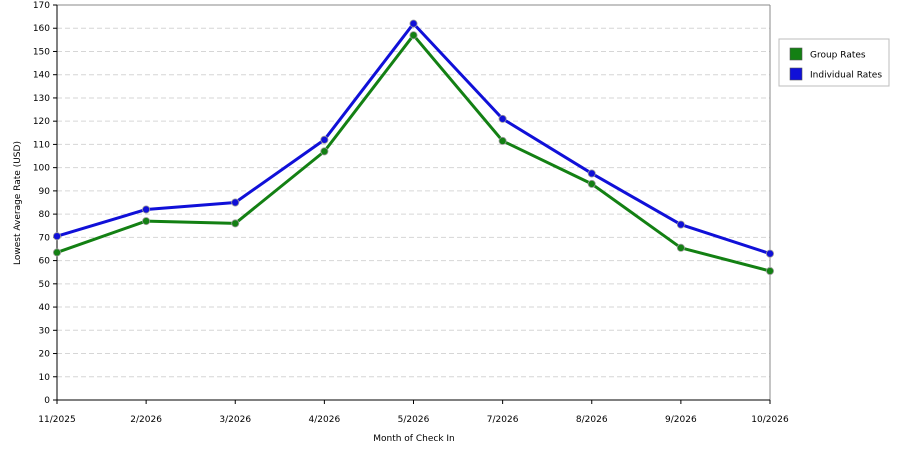 Image resolution: width=900 pixels, height=454 pixels. Describe the element at coordinates (41, 122) in the screenshot. I see `y-tick-label: 120` at that location.